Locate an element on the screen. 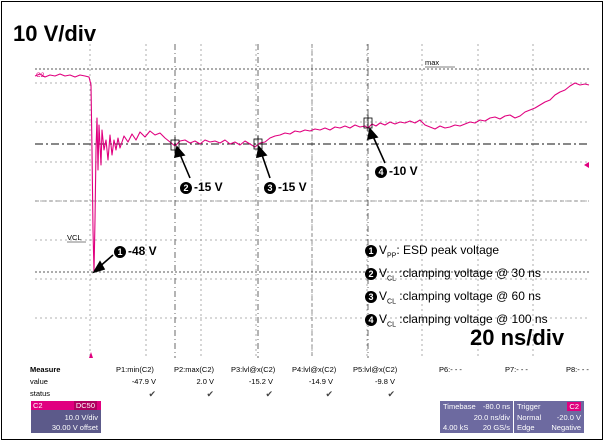  measure-param-name: P2:max(C2) is located at coordinates (194, 369).